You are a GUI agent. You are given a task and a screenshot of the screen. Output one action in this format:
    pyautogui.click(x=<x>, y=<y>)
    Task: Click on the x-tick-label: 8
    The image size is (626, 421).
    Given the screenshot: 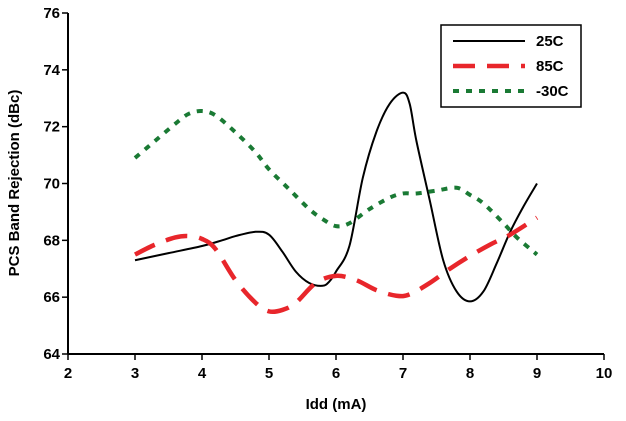 What is the action you would take?
    pyautogui.click(x=470, y=373)
    